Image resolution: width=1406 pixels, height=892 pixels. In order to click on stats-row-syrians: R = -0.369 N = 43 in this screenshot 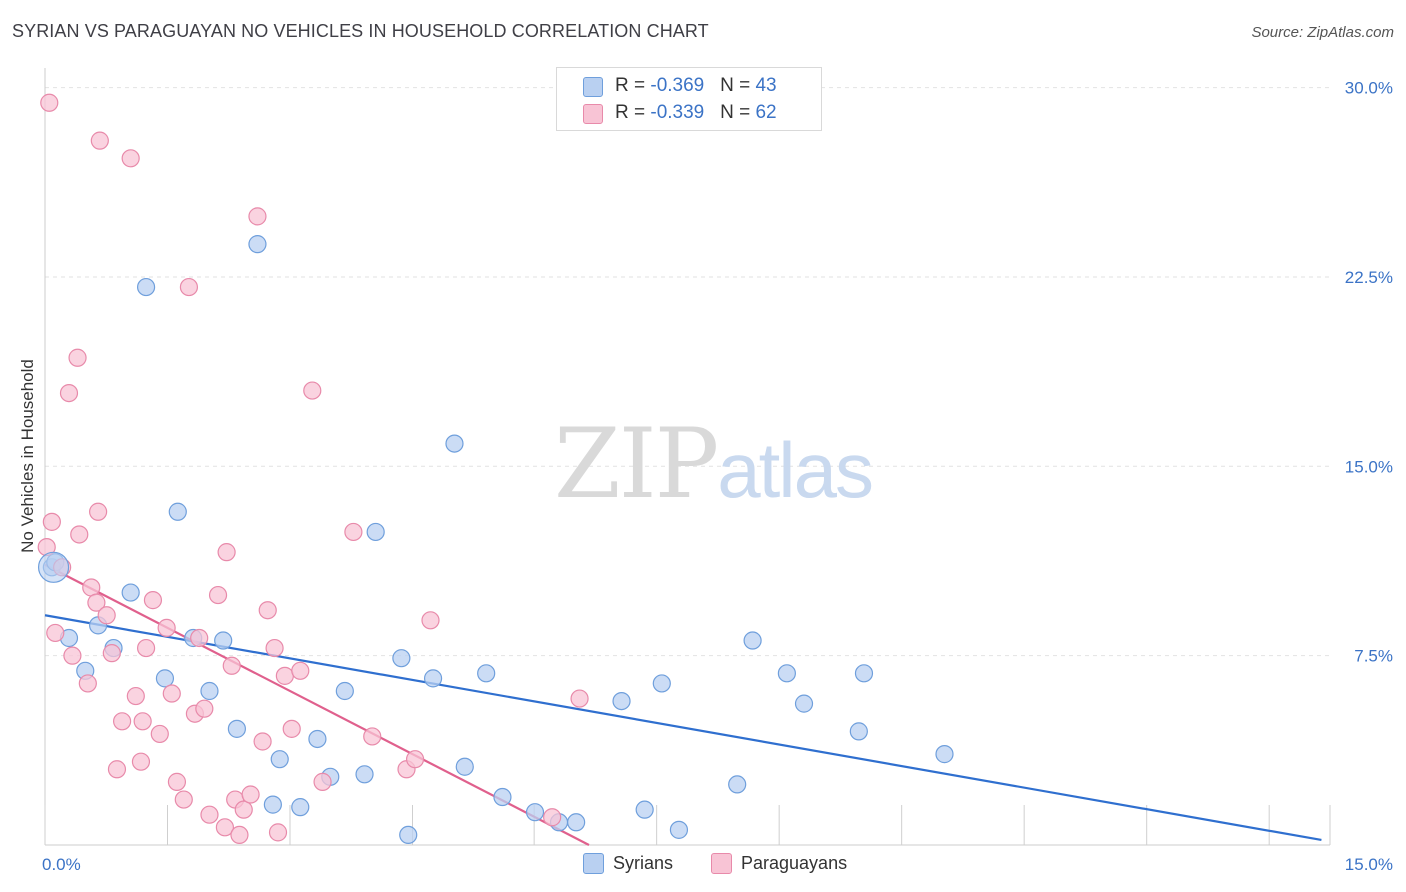, I will do `click(689, 87)`.